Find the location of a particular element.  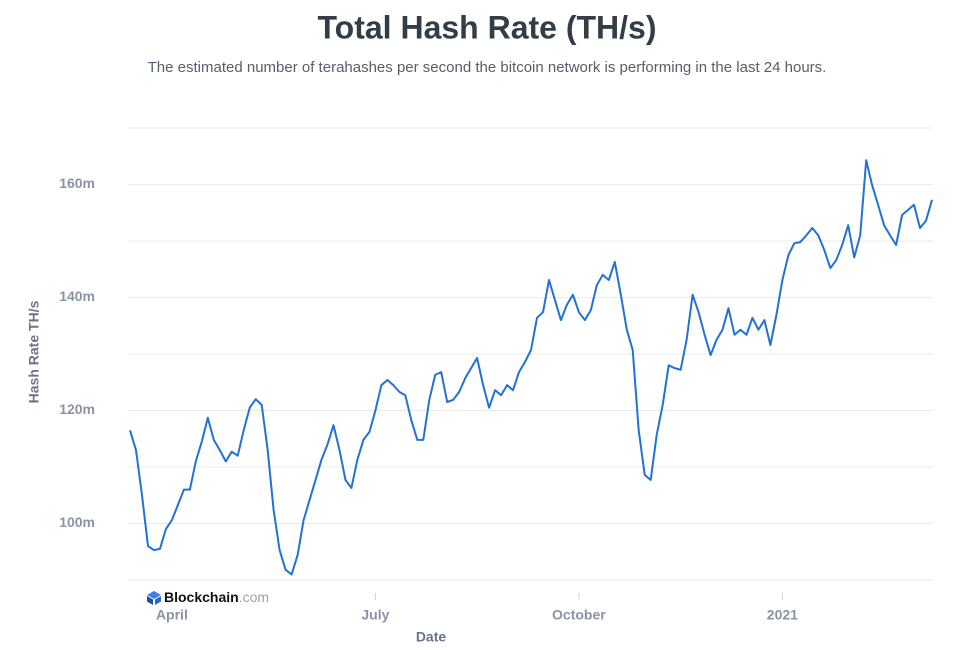

x-tick-label: April is located at coordinates (172, 615).